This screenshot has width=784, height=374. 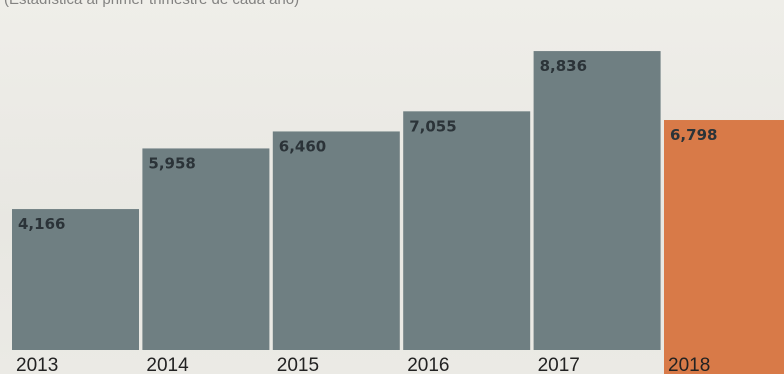 What do you see at coordinates (428, 364) in the screenshot?
I see `x-tick-label-2016: 2016` at bounding box center [428, 364].